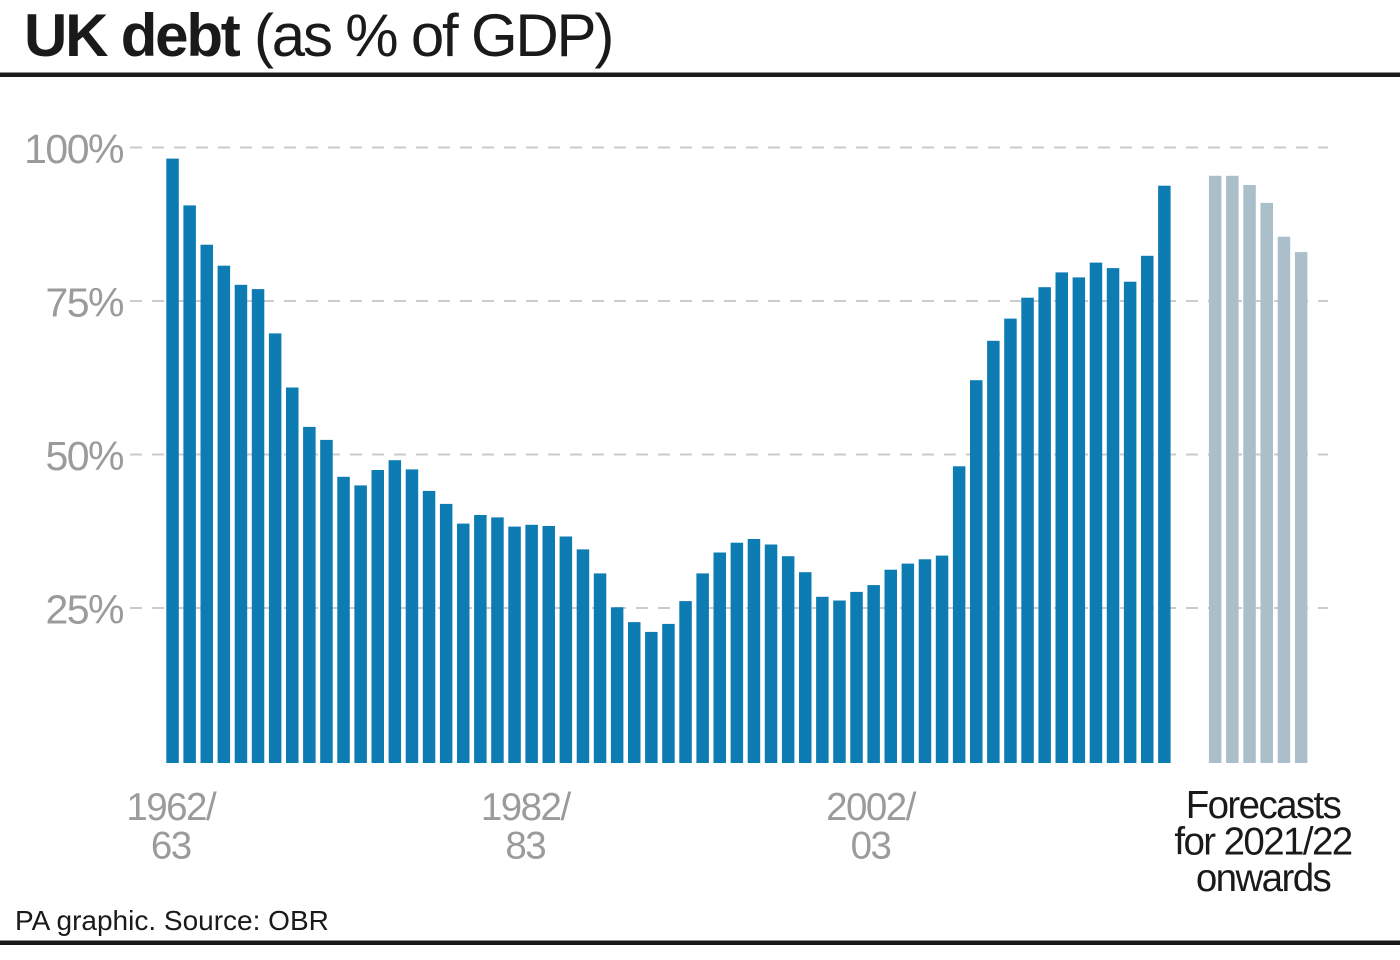  What do you see at coordinates (171, 846) in the screenshot?
I see `svg-text: 63` at bounding box center [171, 846].